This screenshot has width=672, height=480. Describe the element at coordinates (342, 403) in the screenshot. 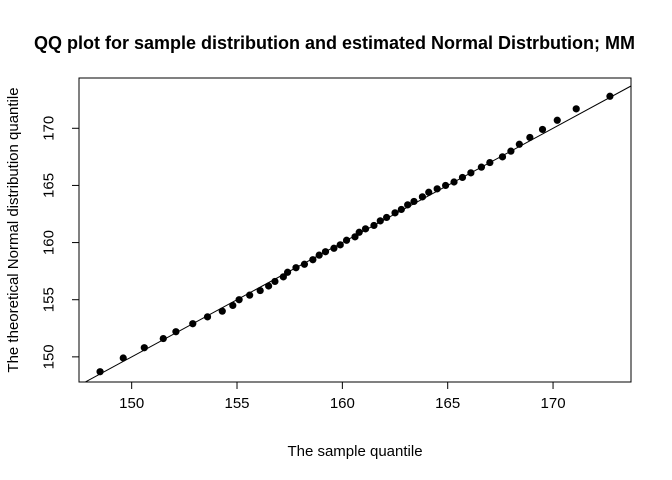

I see `x-tick-label: 160` at that location.